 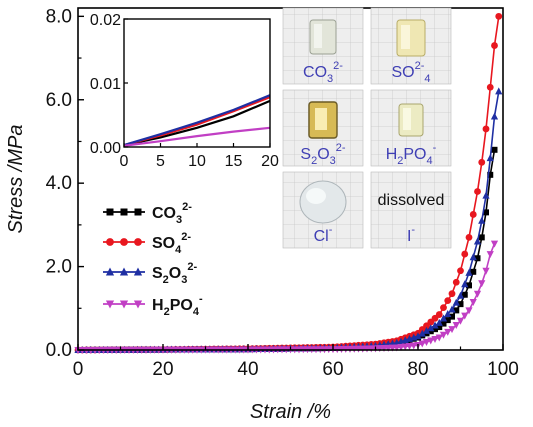 What do you see at coordinates (174, 273) in the screenshot?
I see `legend-label: S2O32-` at bounding box center [174, 273].